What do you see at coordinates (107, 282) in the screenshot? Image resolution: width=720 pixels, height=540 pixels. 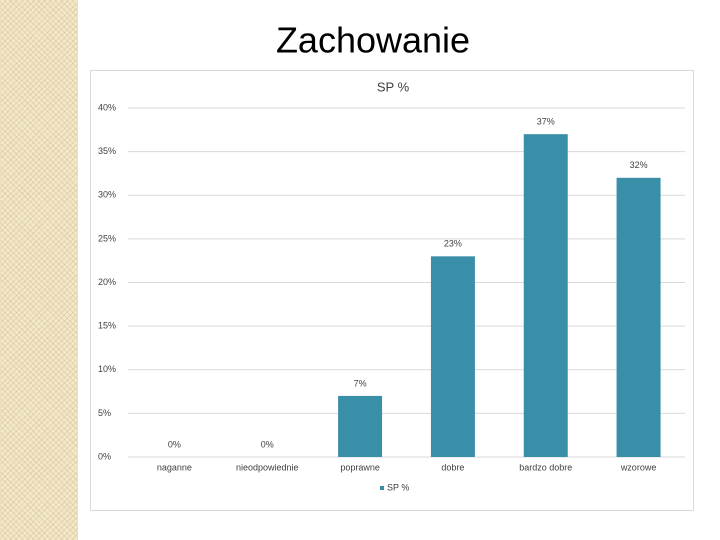 I see `y-tick-label: 20%` at bounding box center [107, 282].